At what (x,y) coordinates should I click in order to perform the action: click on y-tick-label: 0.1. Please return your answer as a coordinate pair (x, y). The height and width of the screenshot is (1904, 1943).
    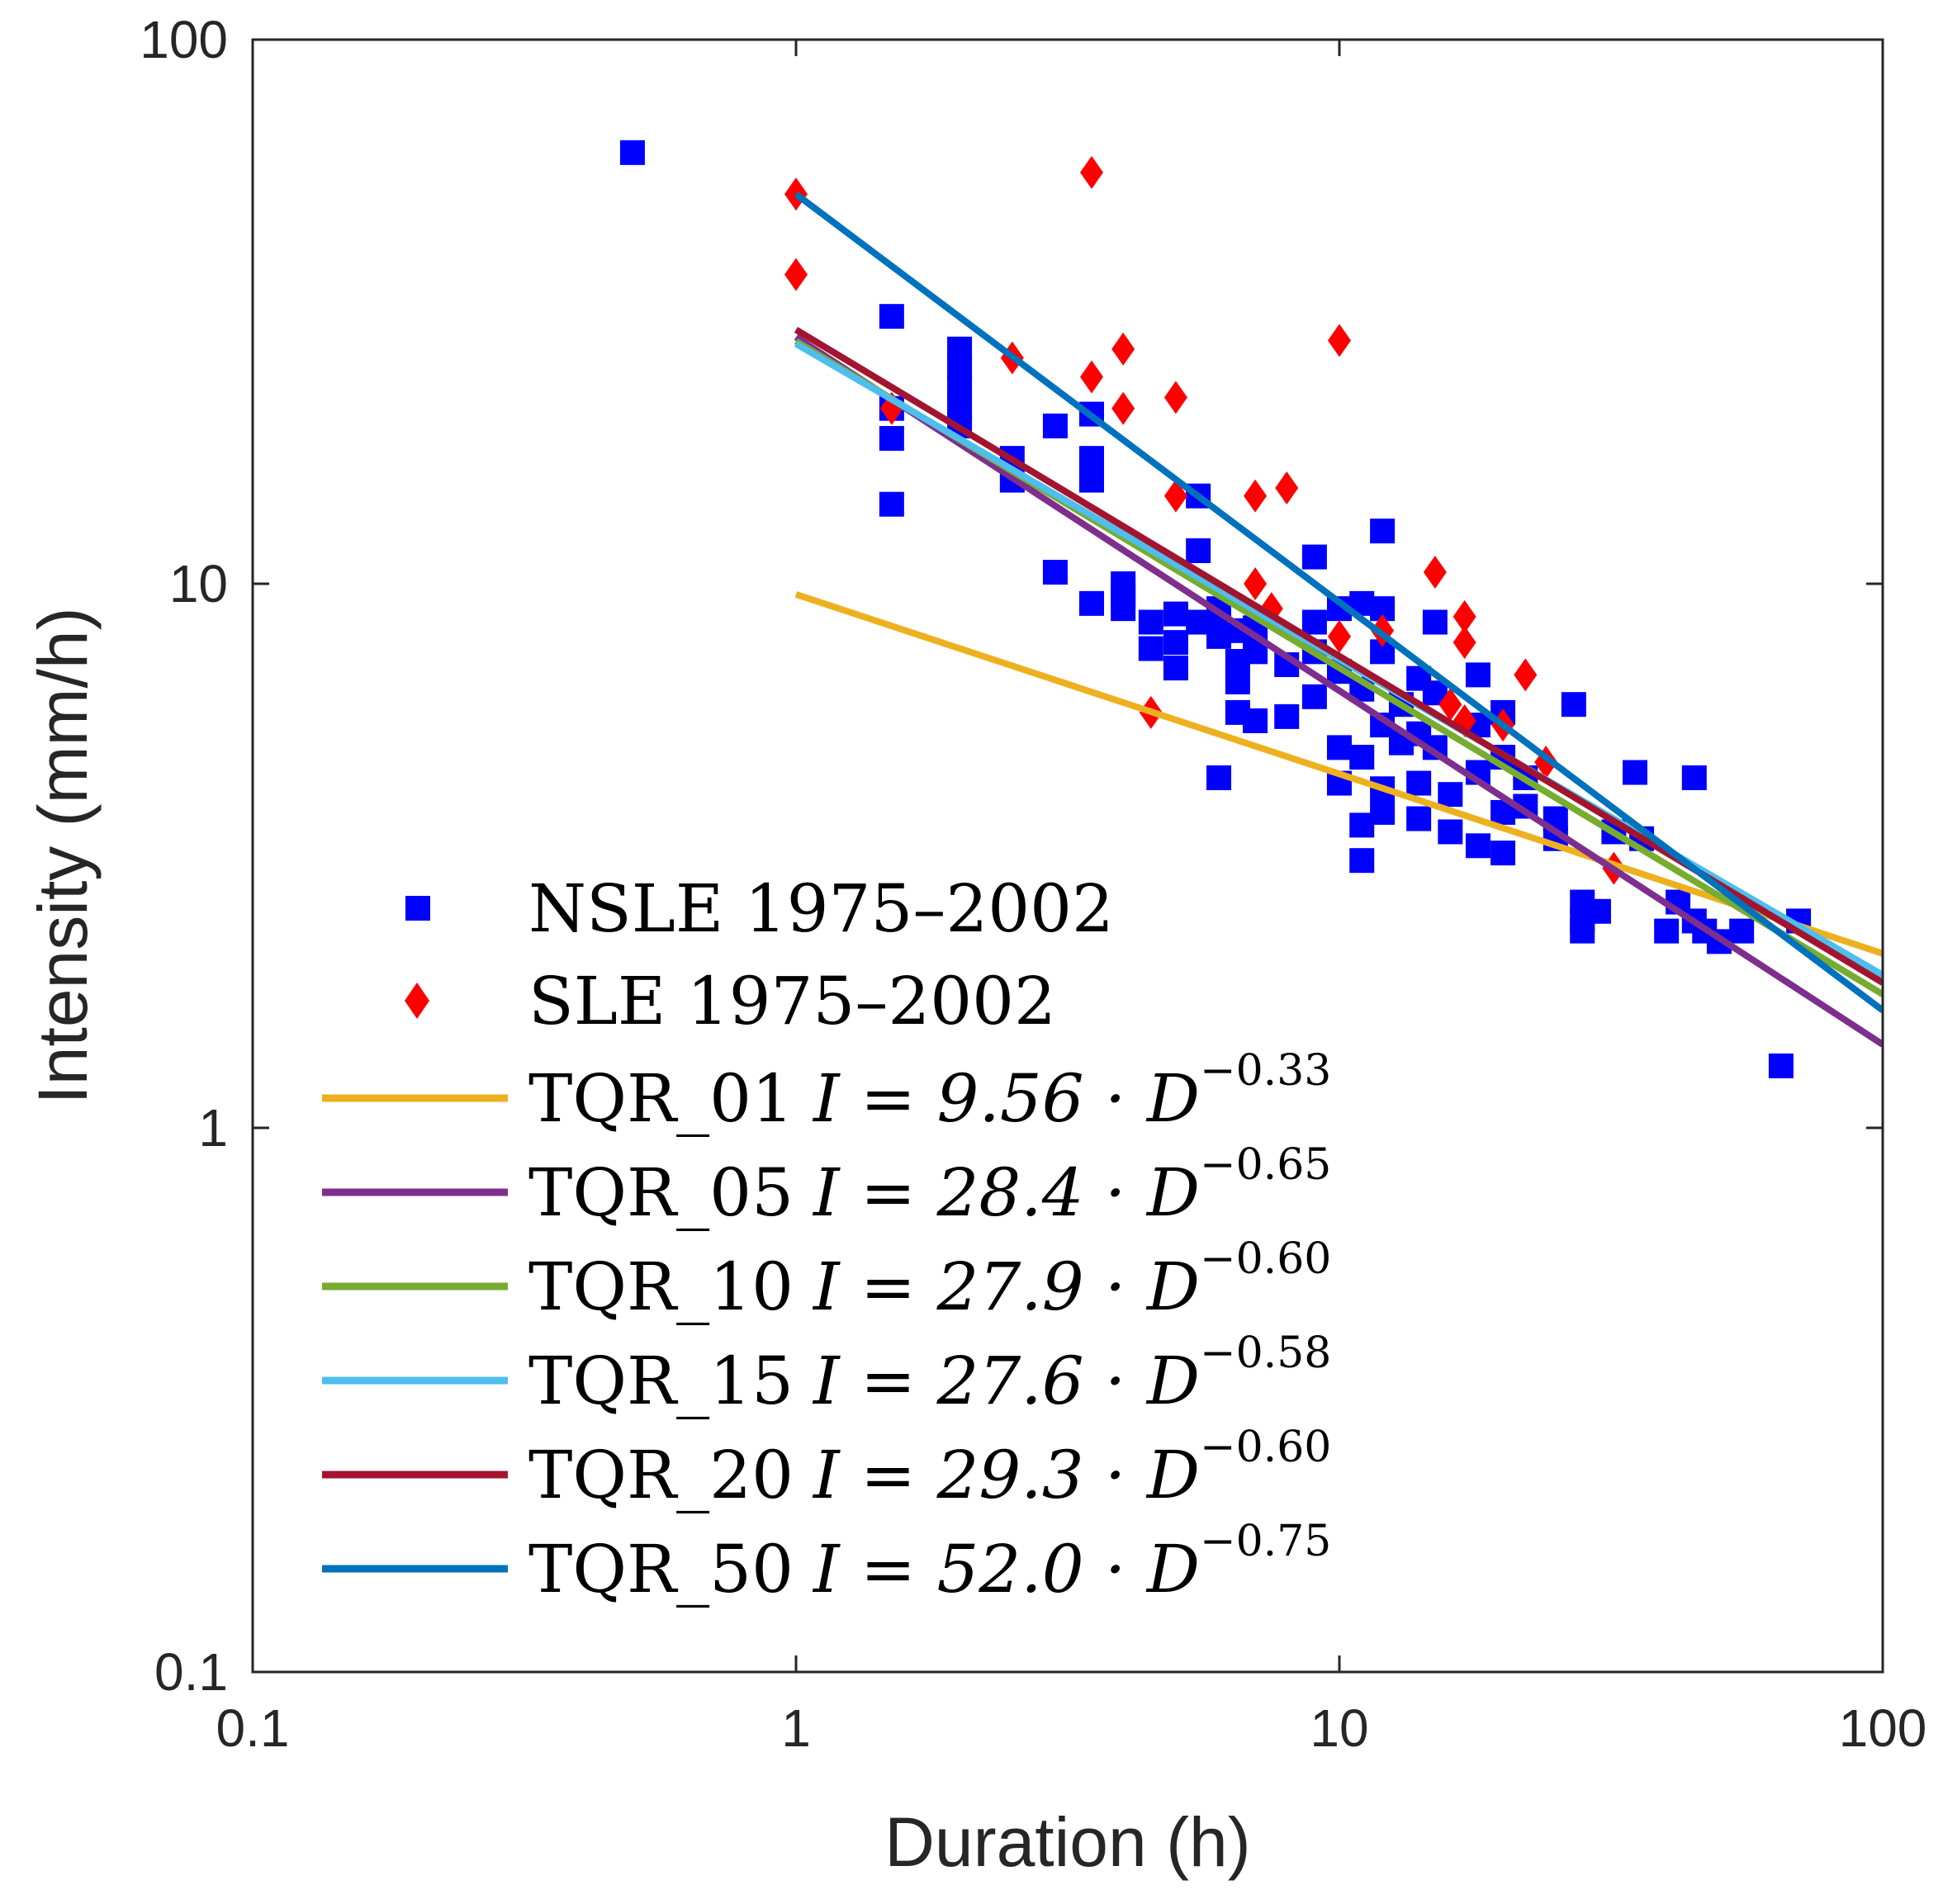
    Looking at the image, I should click on (191, 1672).